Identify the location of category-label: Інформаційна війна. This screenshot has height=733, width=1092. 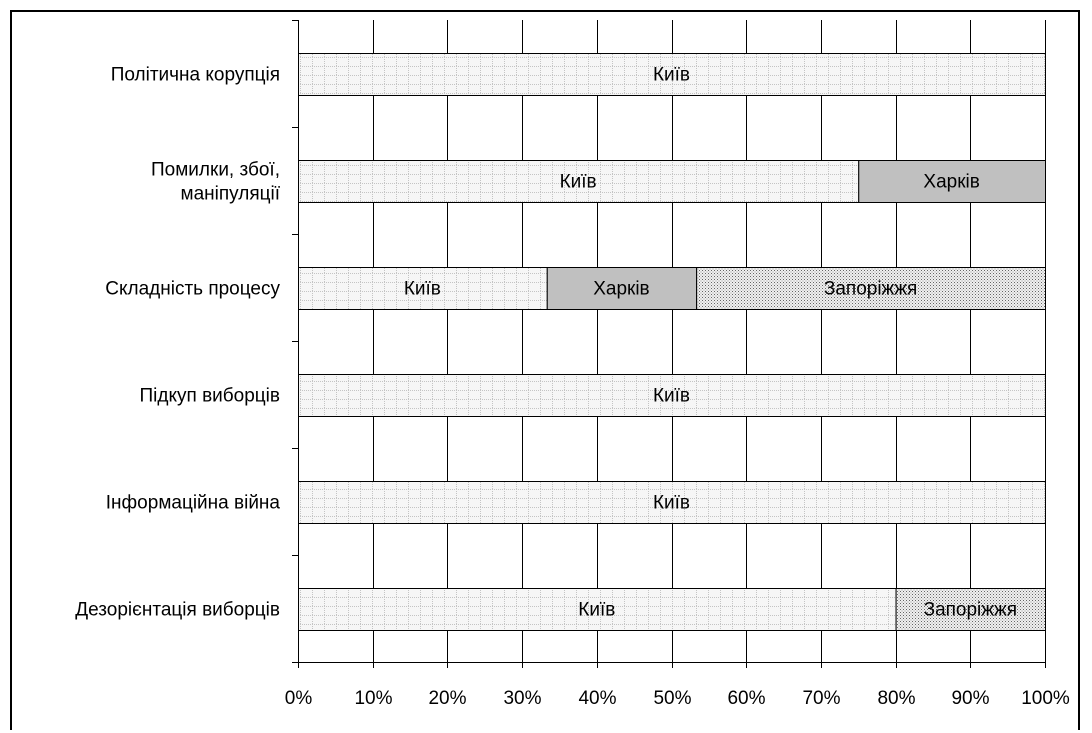
(193, 503).